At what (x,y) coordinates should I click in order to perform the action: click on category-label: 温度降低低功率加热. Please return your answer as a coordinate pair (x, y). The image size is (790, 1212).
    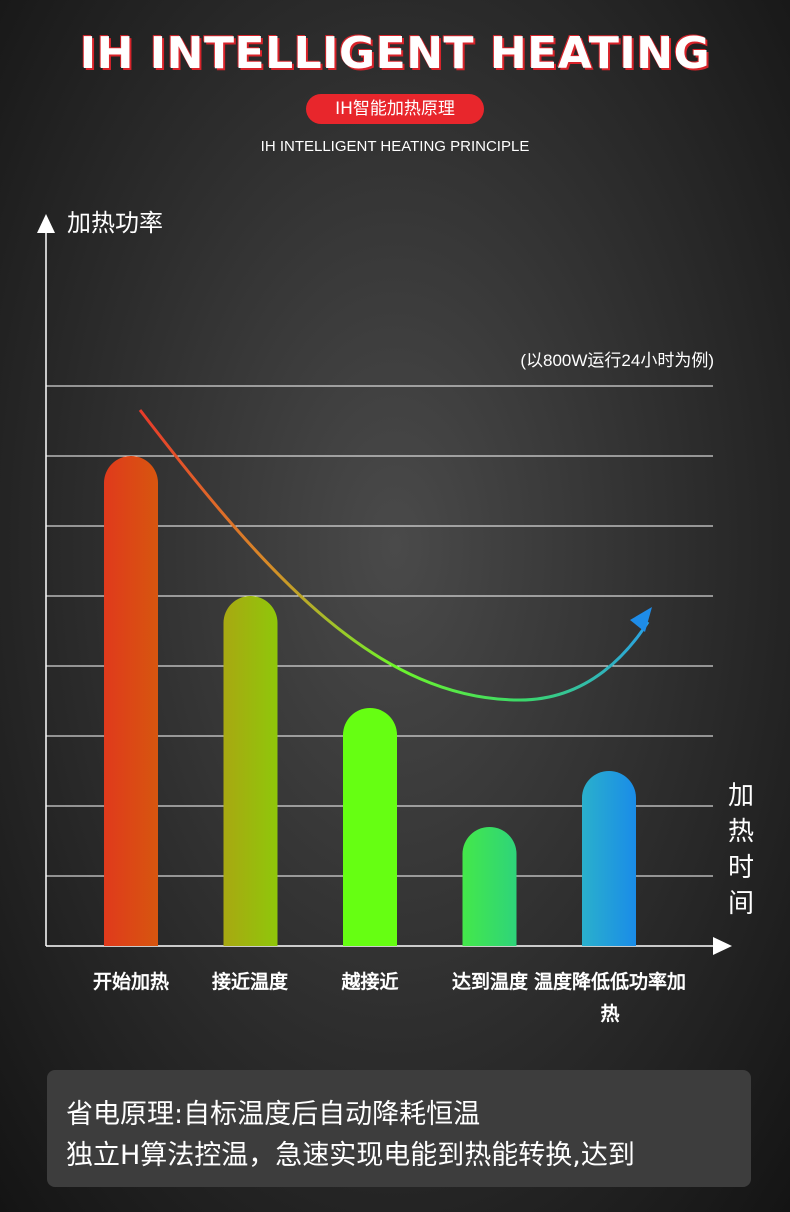
    Looking at the image, I should click on (610, 998).